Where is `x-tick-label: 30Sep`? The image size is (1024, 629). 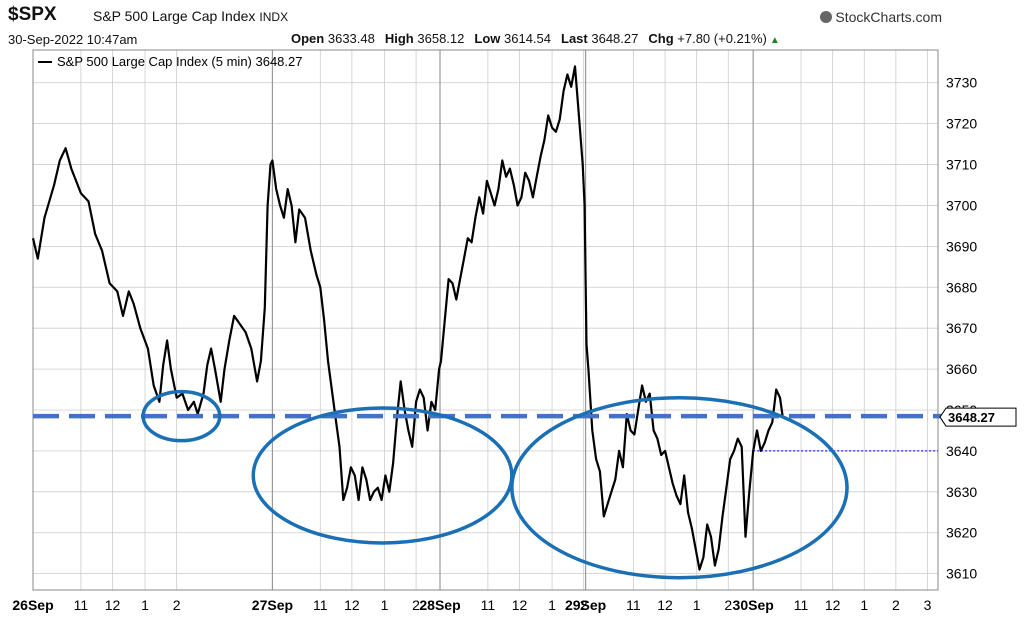 x-tick-label: 30Sep is located at coordinates (753, 605).